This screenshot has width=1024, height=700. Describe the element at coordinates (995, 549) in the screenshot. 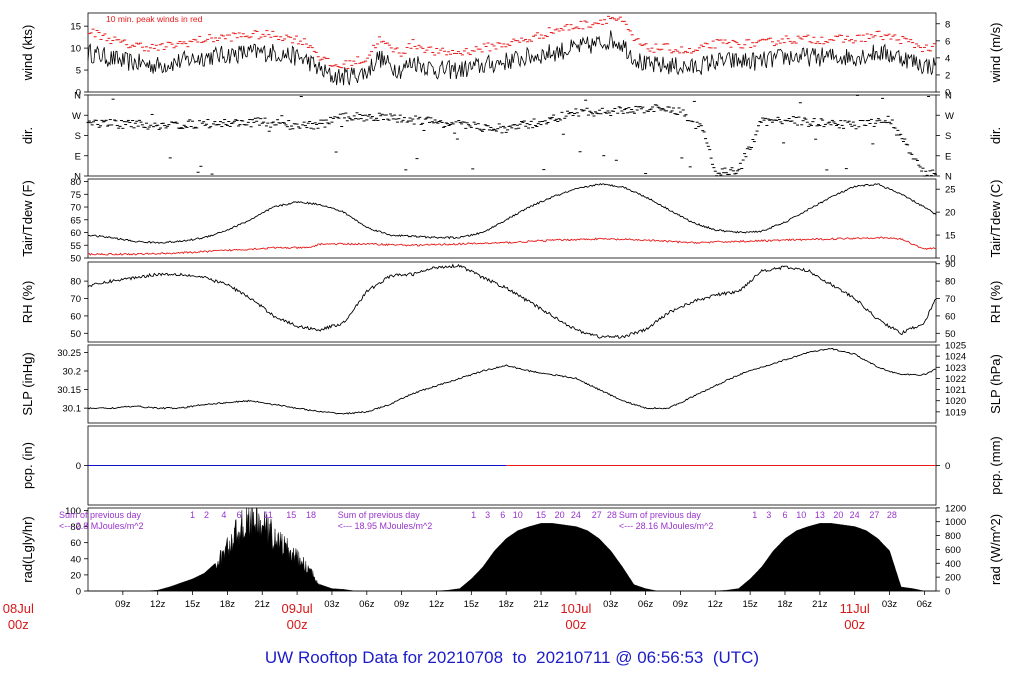

I see `right-axis-label: rad (W/m^2)` at that location.